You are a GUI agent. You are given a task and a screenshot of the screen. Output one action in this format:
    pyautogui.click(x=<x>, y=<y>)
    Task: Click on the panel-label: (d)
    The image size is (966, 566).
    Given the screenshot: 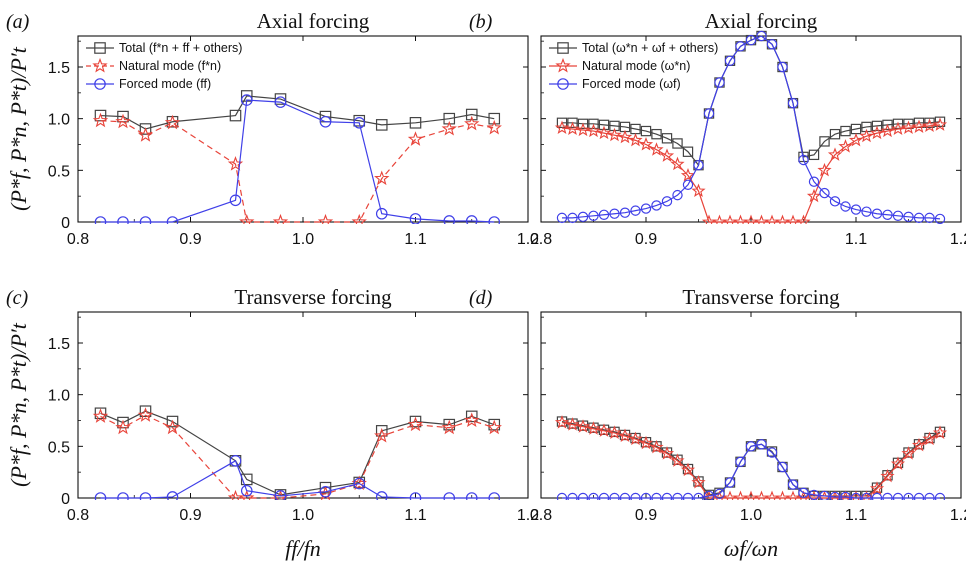 What is the action you would take?
    pyautogui.click(x=481, y=298)
    